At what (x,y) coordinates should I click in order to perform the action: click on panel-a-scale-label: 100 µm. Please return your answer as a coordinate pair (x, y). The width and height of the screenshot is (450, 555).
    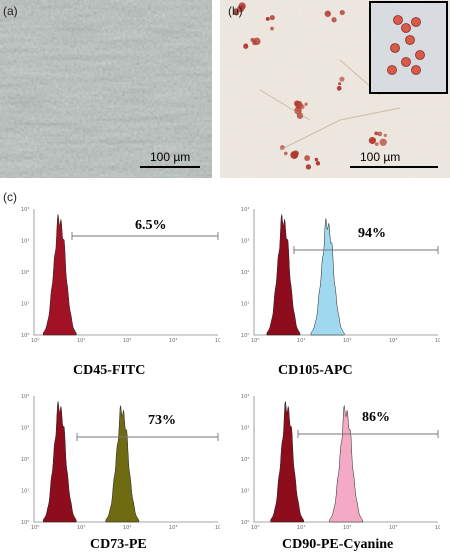
    Looking at the image, I should click on (170, 157).